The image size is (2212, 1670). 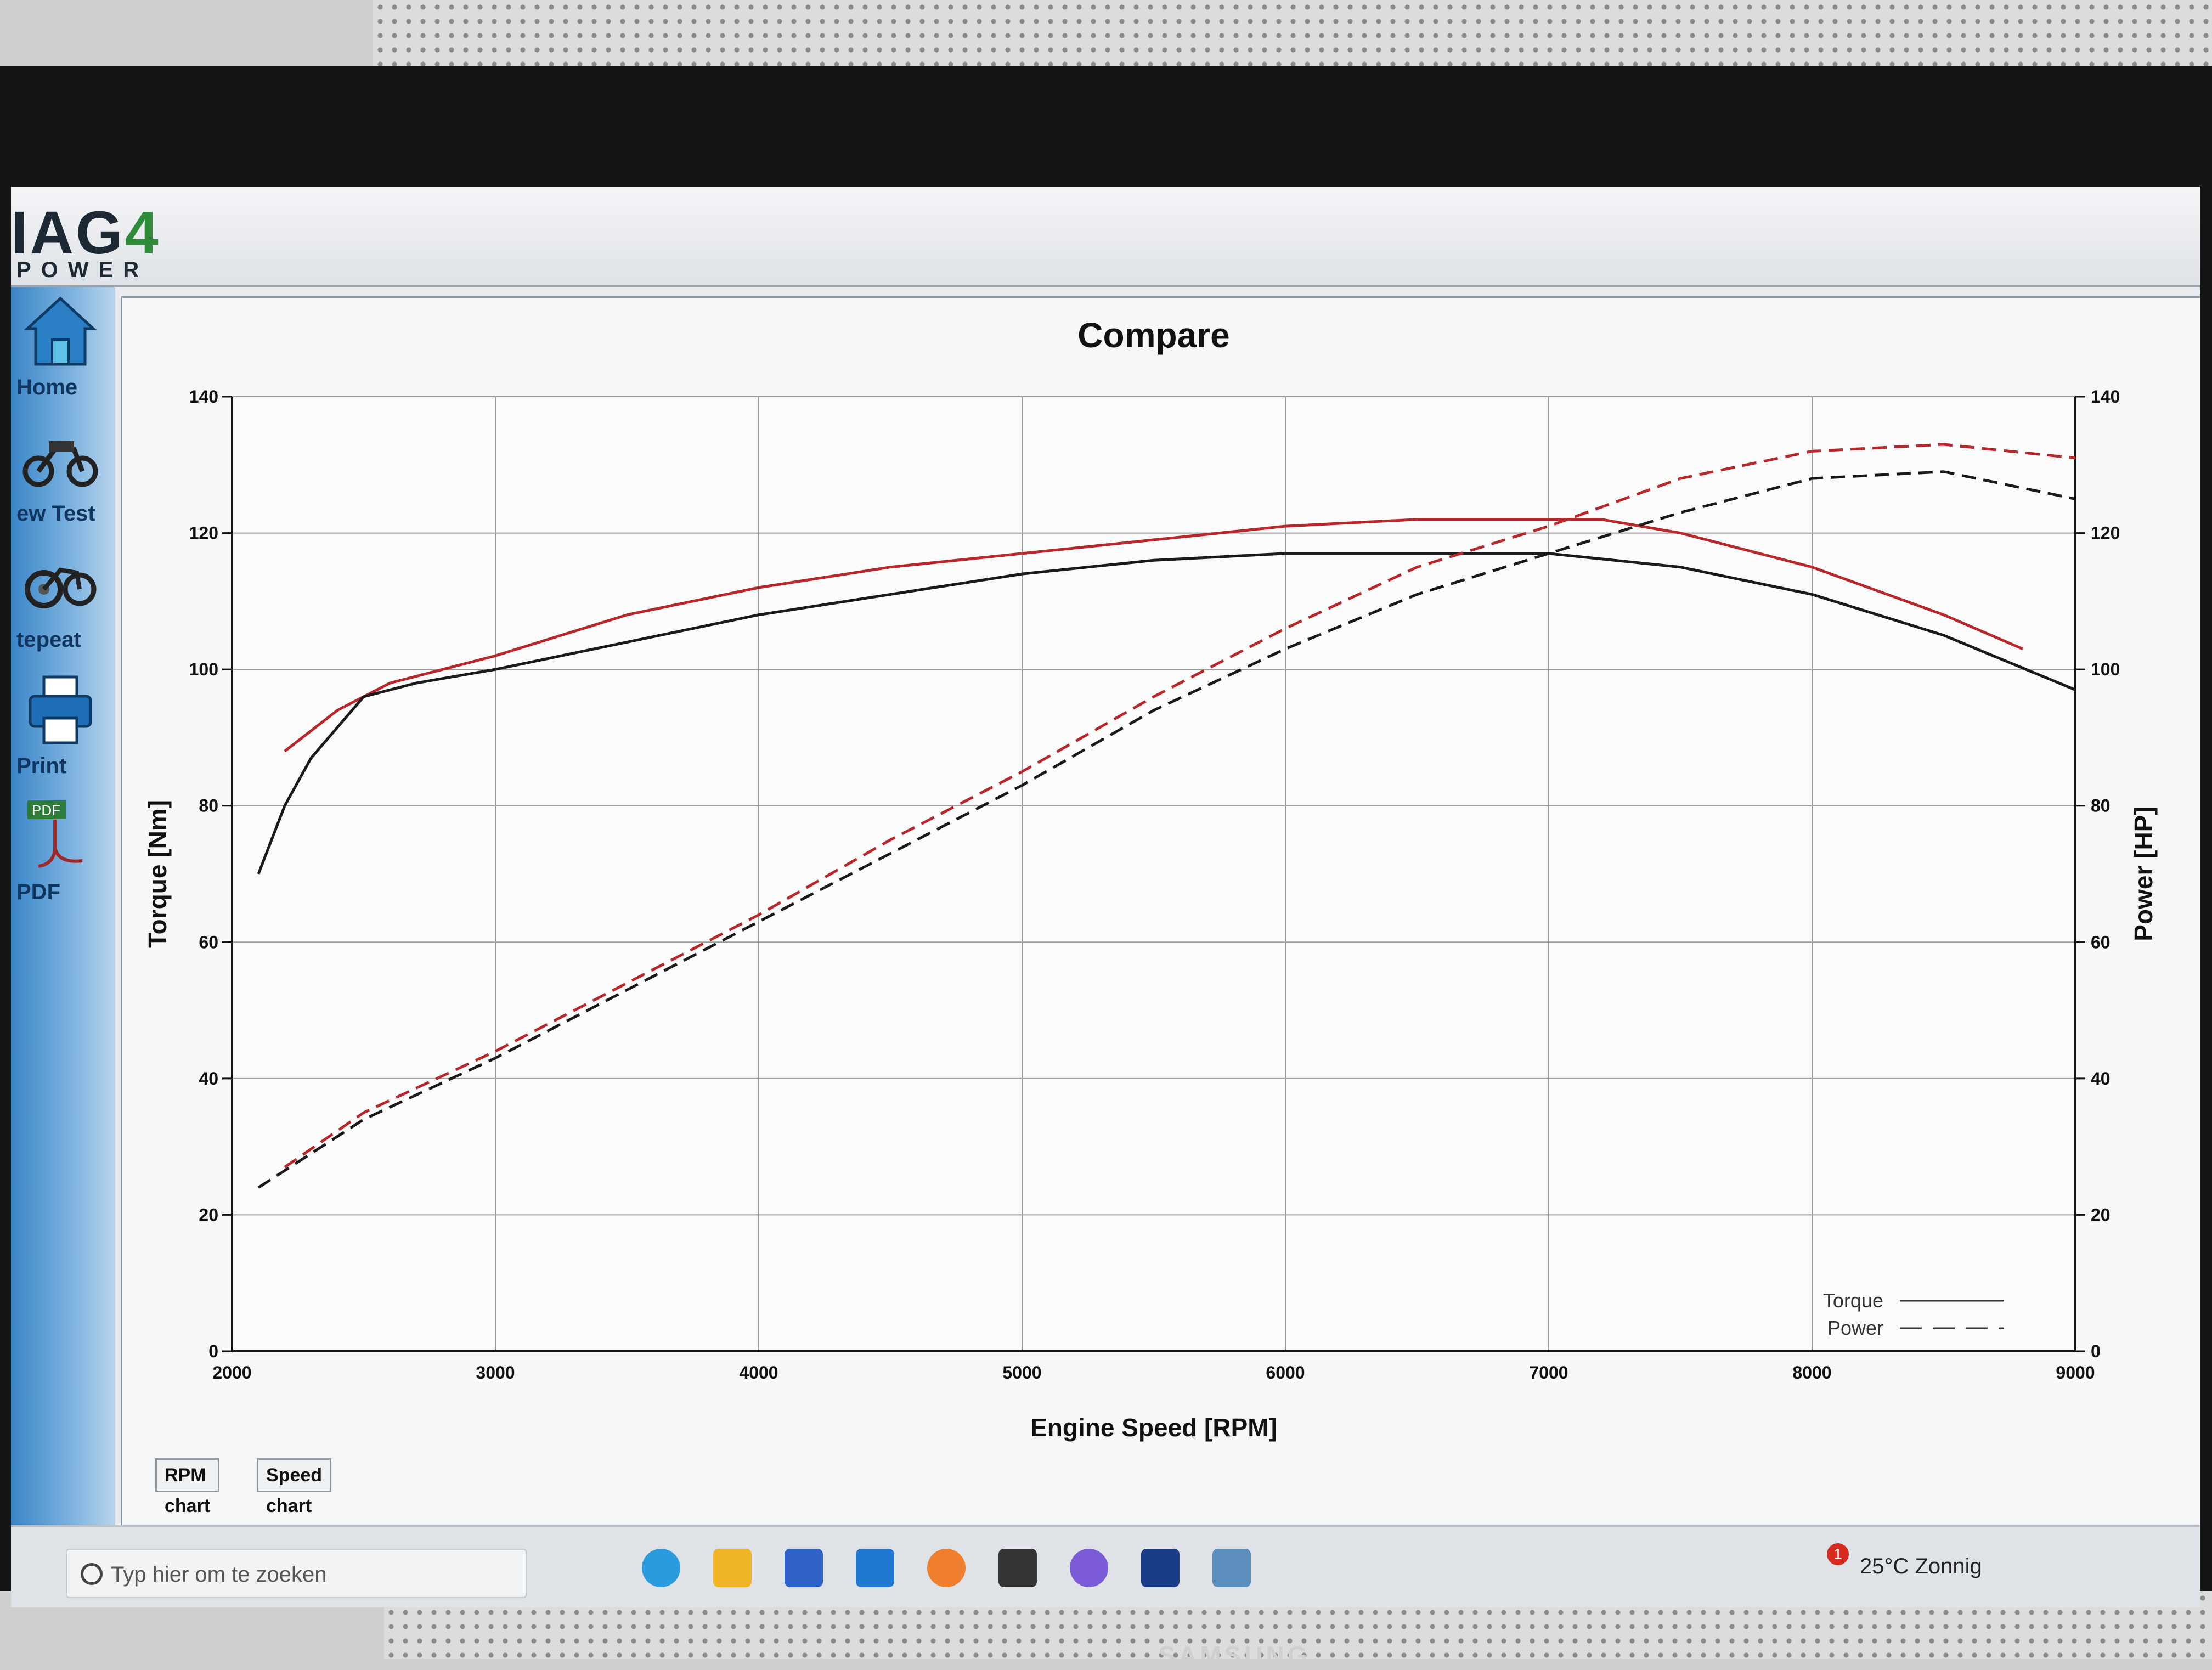 What do you see at coordinates (661, 1568) in the screenshot?
I see `edge-browser-icon` at bounding box center [661, 1568].